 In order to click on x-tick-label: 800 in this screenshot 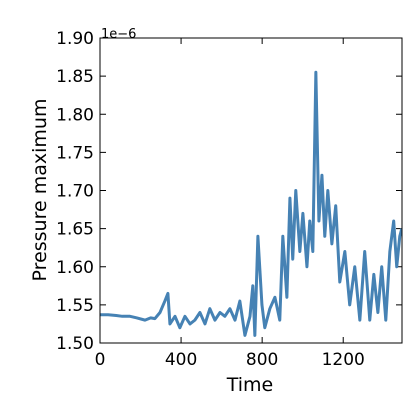, I will do `click(262, 360)`.